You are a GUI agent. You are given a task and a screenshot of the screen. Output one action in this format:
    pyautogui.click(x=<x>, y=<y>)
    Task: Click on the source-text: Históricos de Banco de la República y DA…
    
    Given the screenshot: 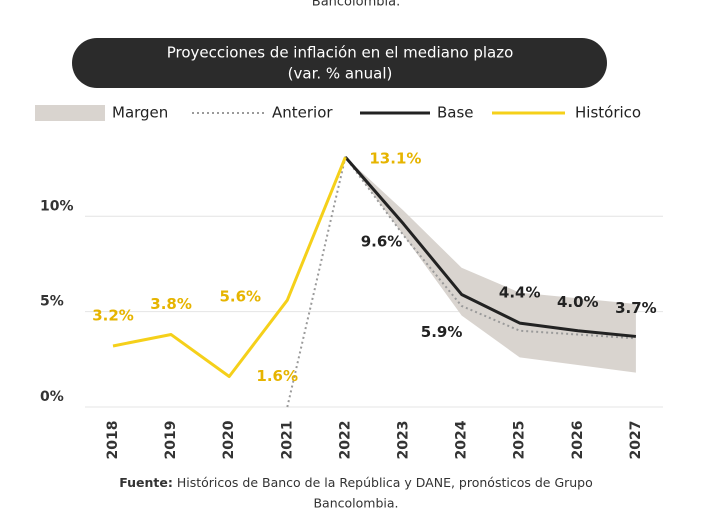 What is the action you would take?
    pyautogui.click(x=385, y=482)
    